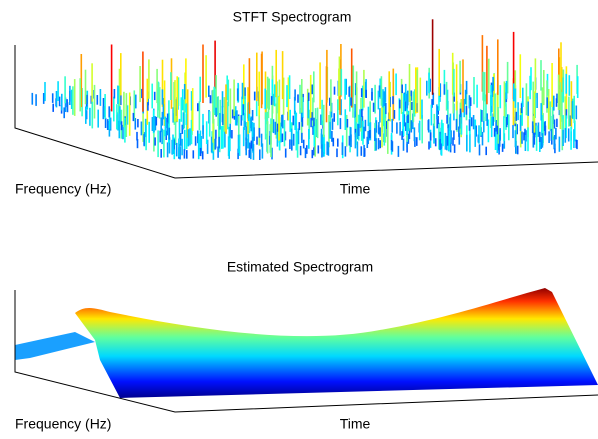 The height and width of the screenshot is (439, 598). What do you see at coordinates (55, 346) in the screenshot?
I see `surface-ribbon` at bounding box center [55, 346].